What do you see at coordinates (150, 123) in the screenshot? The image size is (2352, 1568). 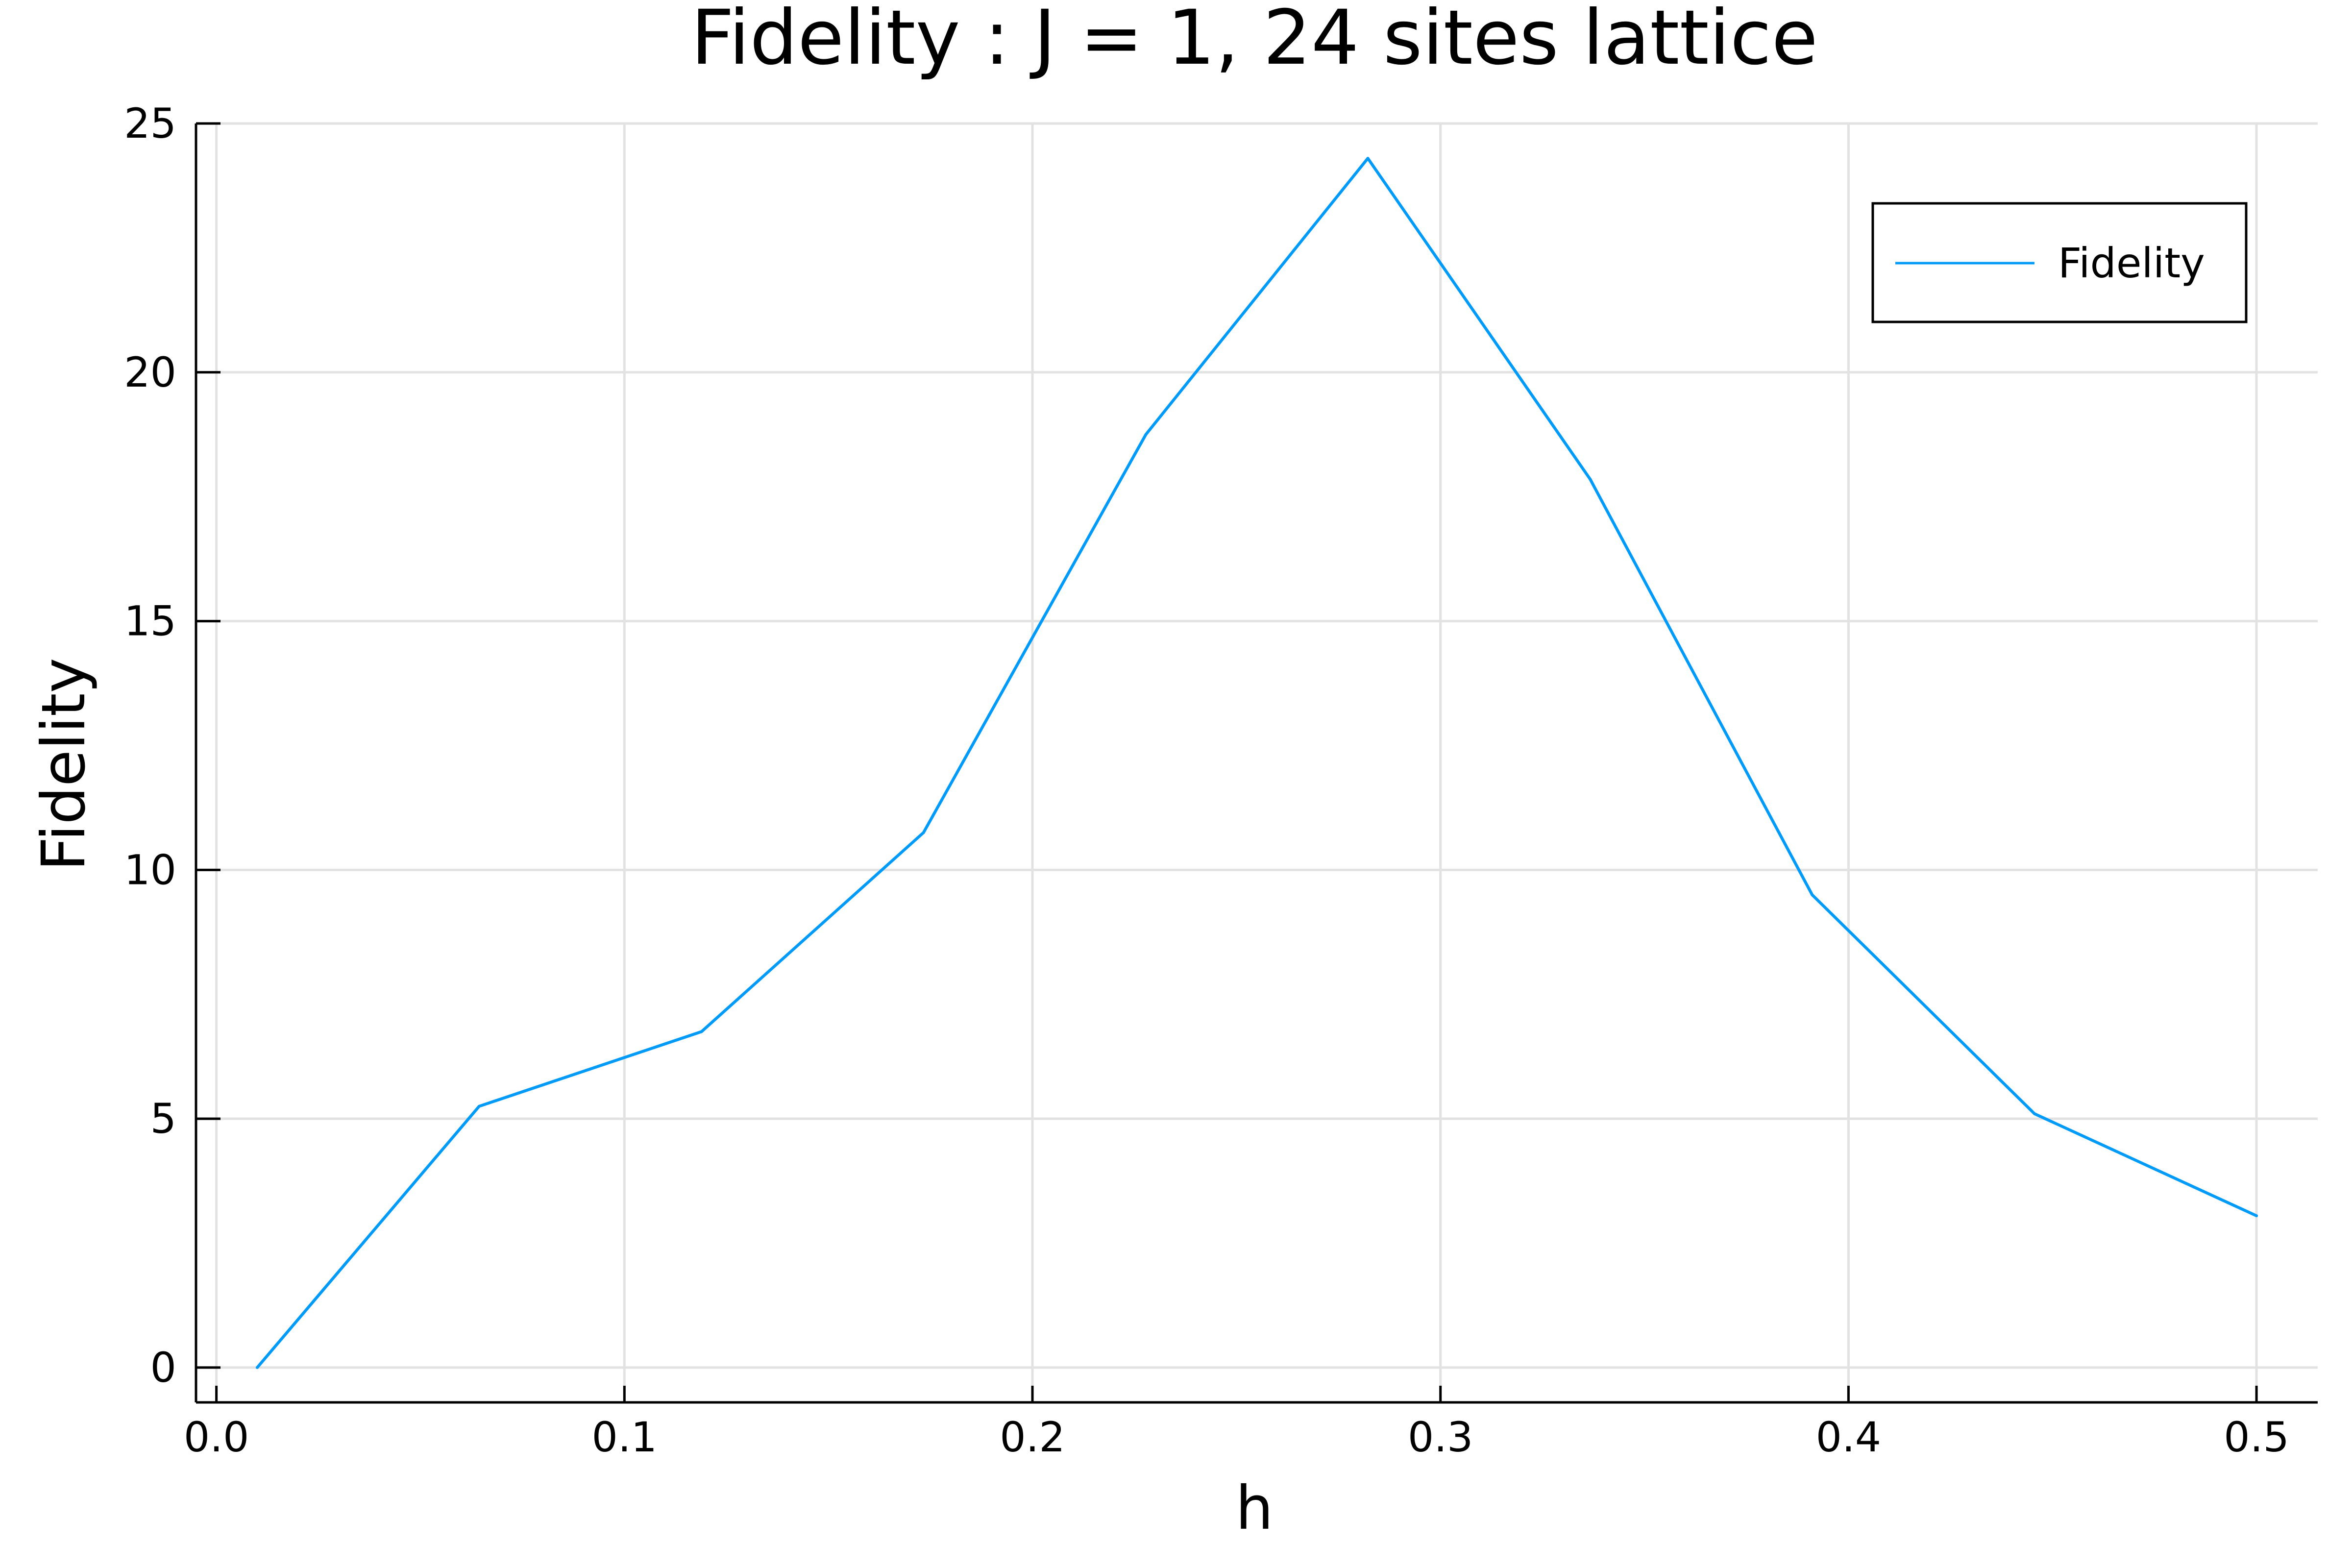 I see `y-tick-label: 25` at bounding box center [150, 123].